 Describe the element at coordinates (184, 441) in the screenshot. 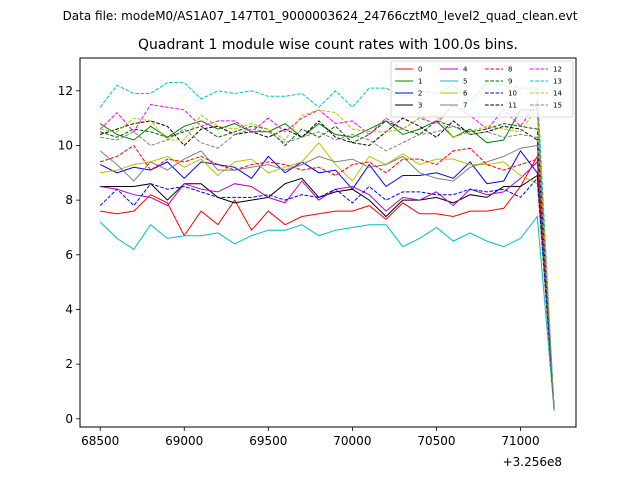

I see `x-tick-label: 69000` at that location.